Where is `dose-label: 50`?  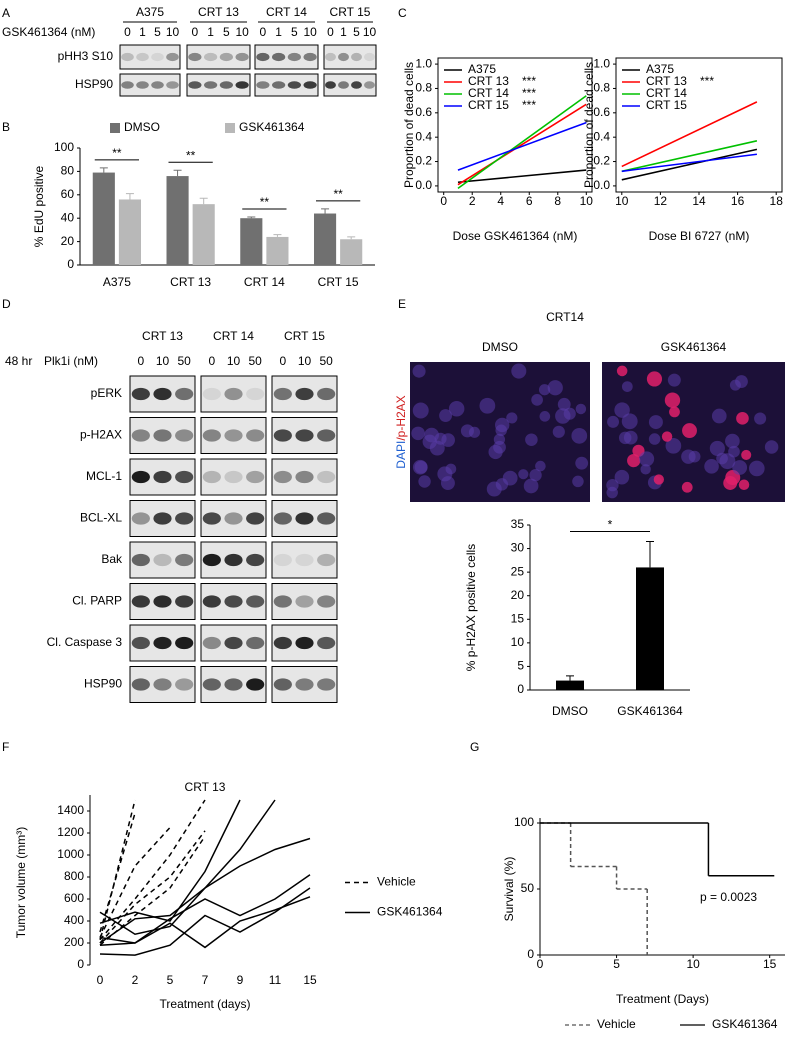
dose-label: 50 is located at coordinates (184, 361).